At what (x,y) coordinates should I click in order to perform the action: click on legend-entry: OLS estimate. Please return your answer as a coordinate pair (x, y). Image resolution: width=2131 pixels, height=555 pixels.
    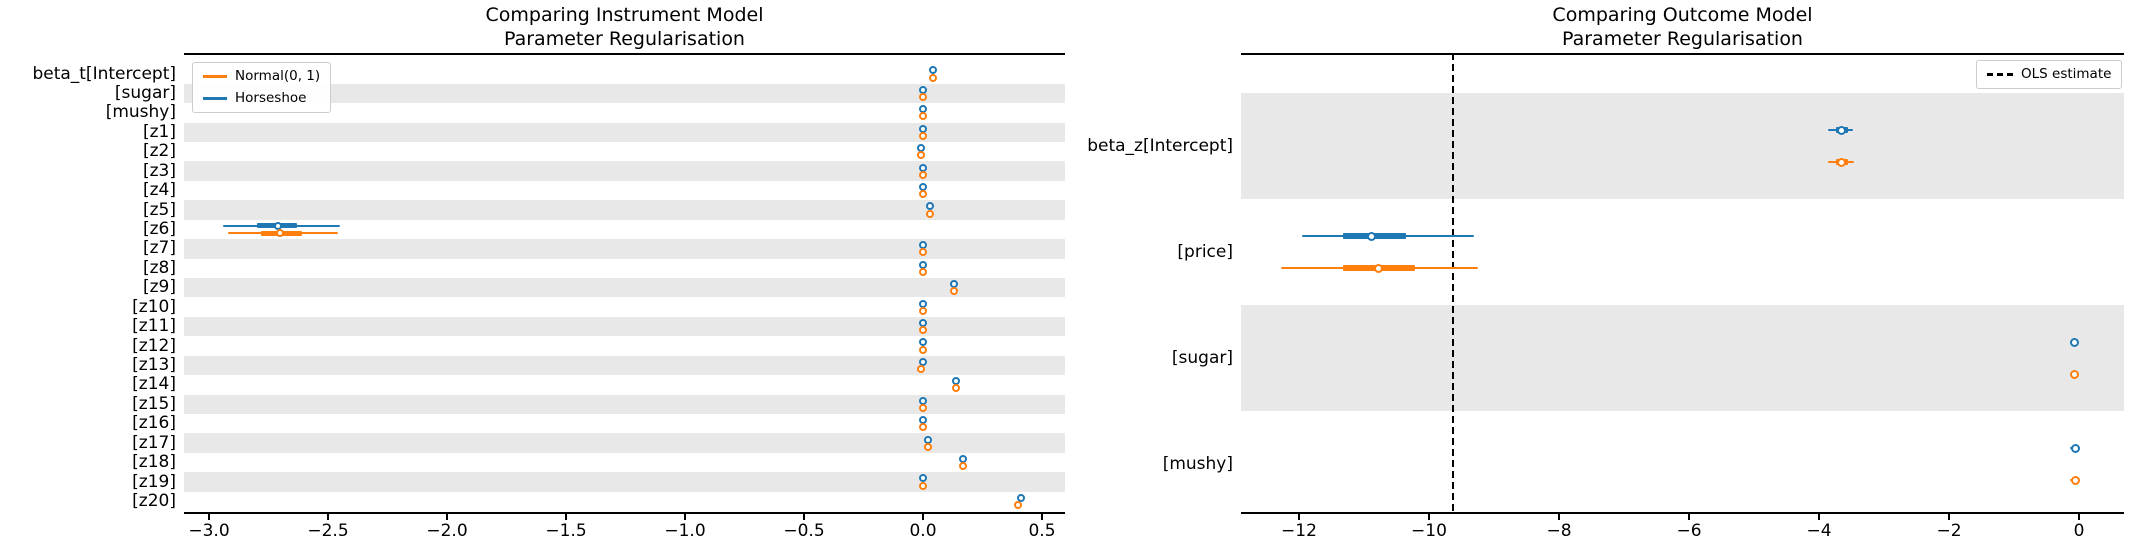
    Looking at the image, I should click on (2049, 74).